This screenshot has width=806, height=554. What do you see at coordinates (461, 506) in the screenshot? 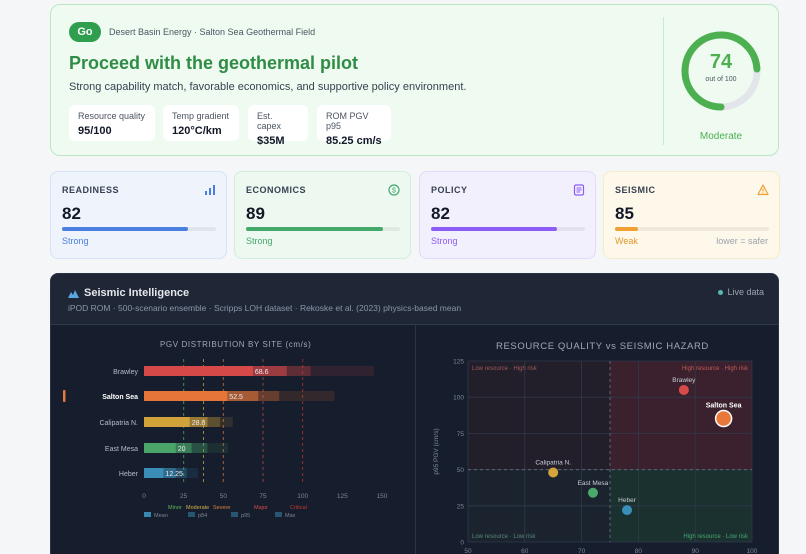
I see `y-tick-label: 25` at bounding box center [461, 506].